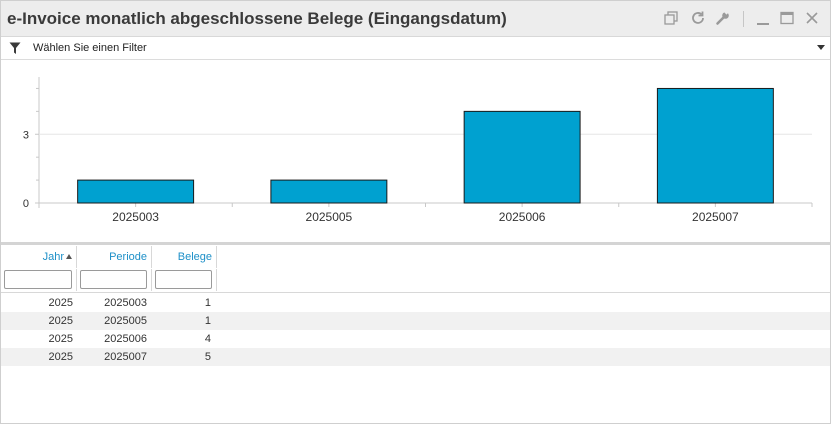 This screenshot has height=424, width=831. Describe the element at coordinates (698, 19) in the screenshot. I see `refresh-icon` at that location.